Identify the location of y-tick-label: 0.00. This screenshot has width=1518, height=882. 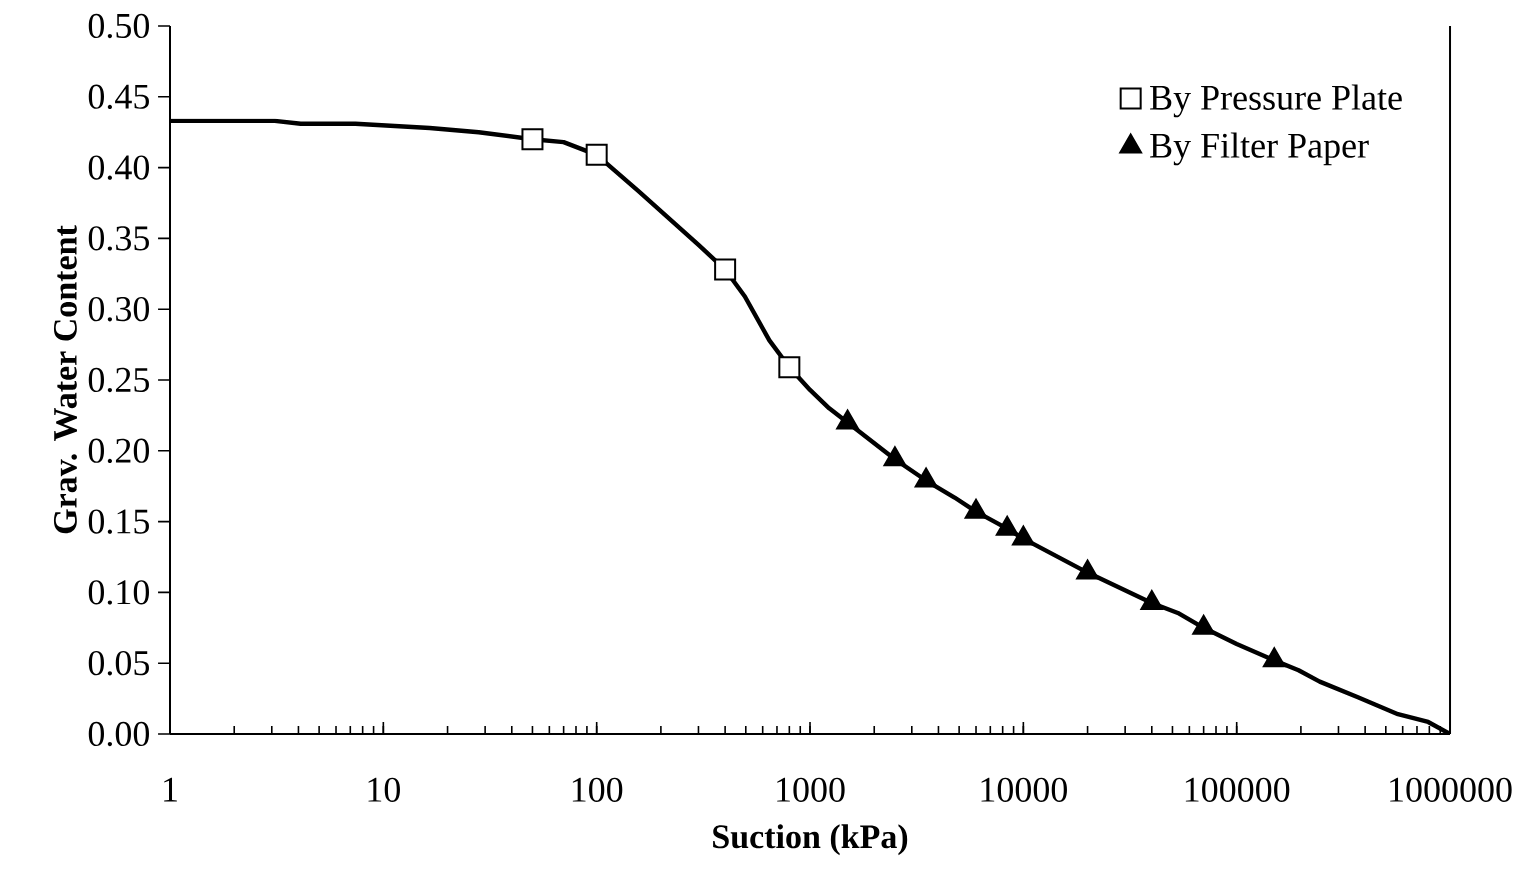
(119, 734).